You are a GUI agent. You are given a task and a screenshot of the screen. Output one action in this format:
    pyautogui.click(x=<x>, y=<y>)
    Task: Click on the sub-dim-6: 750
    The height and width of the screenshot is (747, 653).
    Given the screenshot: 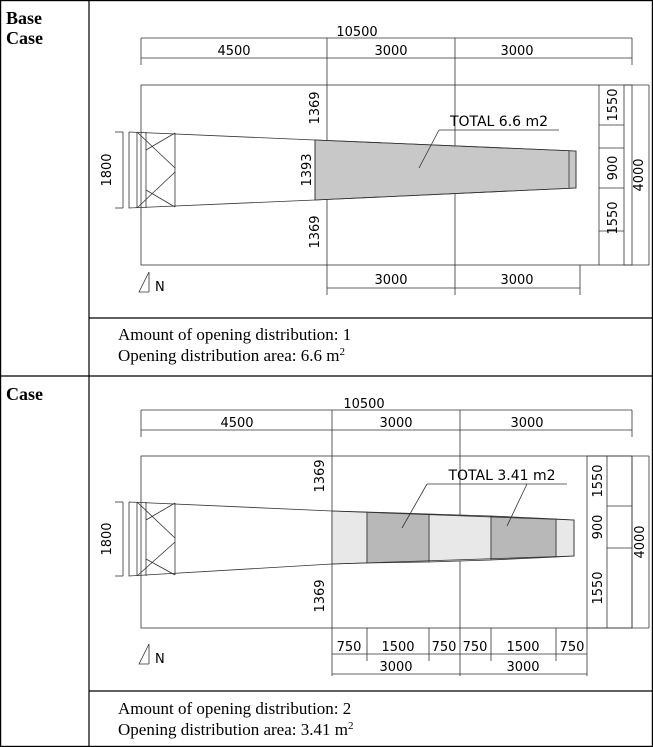 What is the action you would take?
    pyautogui.click(x=572, y=647)
    